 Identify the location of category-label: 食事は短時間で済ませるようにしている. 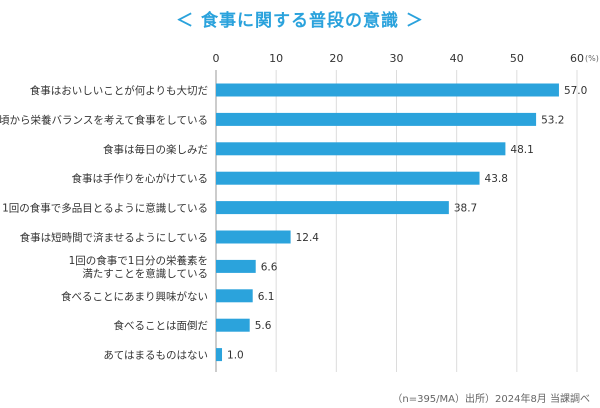
(114, 237).